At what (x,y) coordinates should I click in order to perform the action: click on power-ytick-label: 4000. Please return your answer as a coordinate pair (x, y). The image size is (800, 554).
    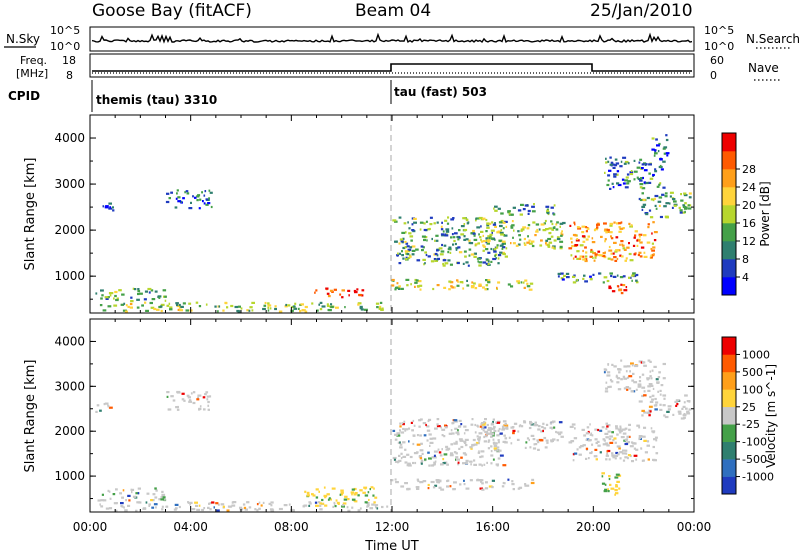
    Looking at the image, I should click on (69, 138).